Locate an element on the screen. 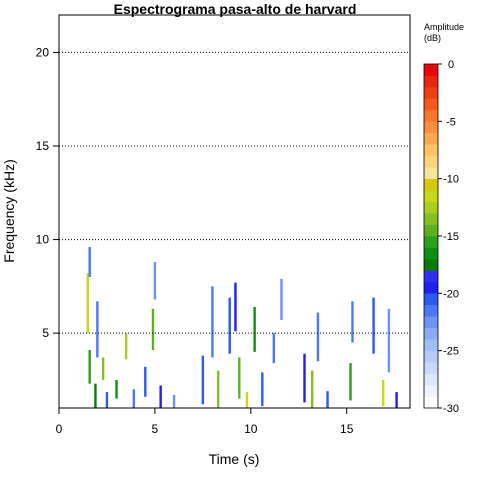 The width and height of the screenshot is (480, 480). colorbar-tick-label--30: -30 is located at coordinates (451, 409).